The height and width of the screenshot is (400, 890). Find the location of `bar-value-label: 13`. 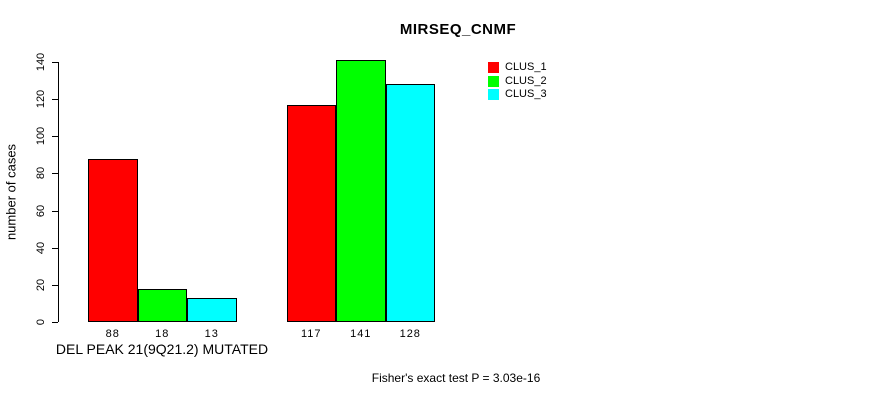

bar-value-label: 13 is located at coordinates (211, 334).